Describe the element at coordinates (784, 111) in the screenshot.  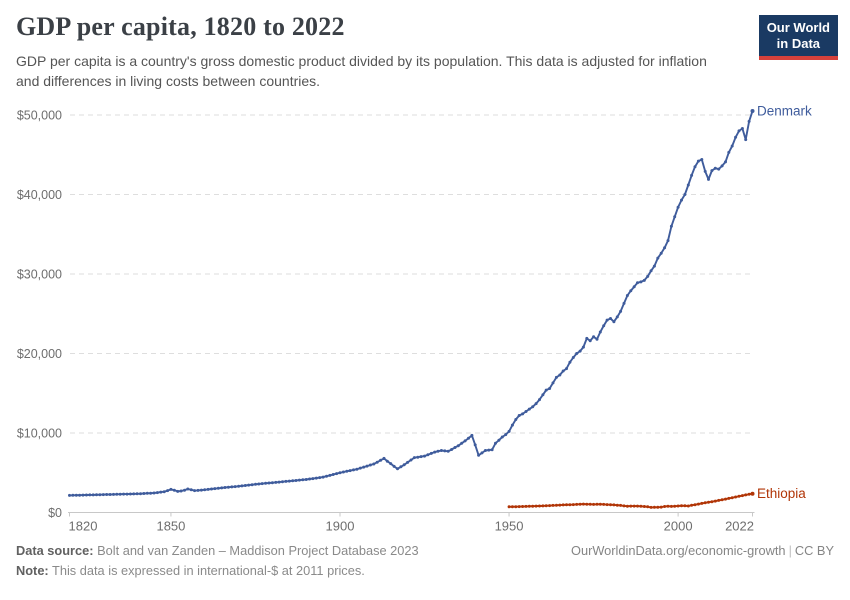
I see `denmark-label: Denmark` at that location.